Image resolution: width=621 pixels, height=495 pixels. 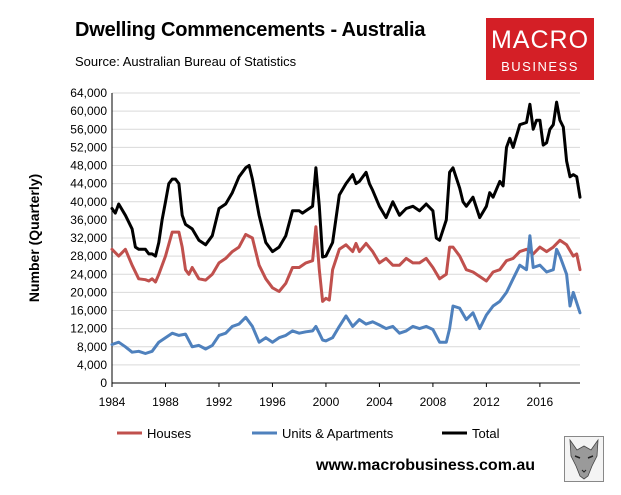 I want to click on y-tick-label: 0, so click(x=103, y=383).